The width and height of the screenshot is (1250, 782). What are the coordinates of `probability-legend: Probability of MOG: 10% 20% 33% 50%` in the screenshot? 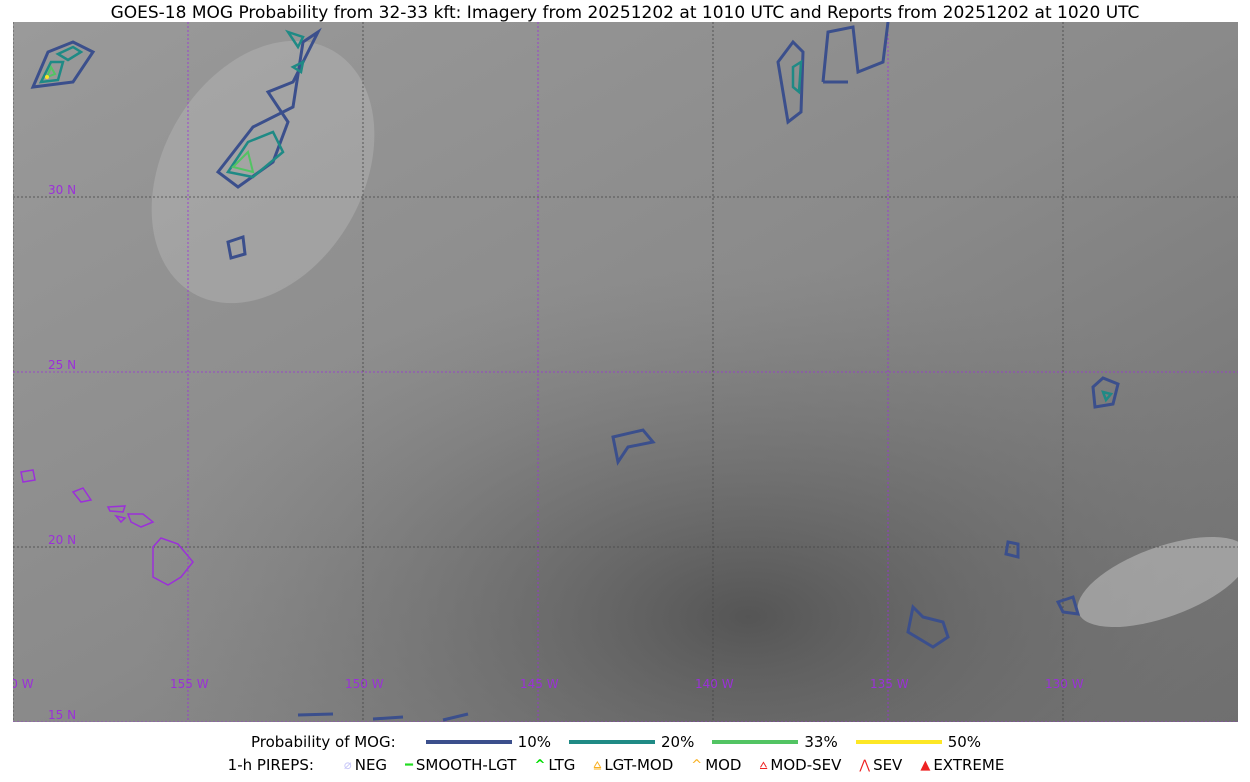 It's located at (625, 742).